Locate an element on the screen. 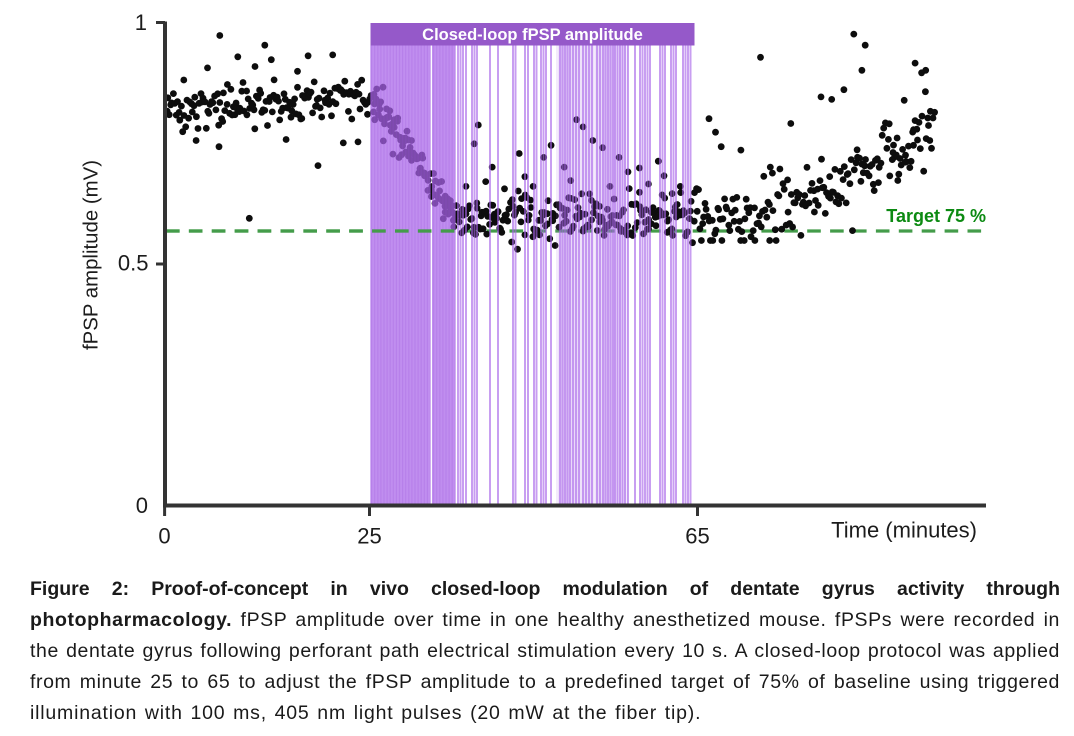 The width and height of the screenshot is (1074, 736). svg-text: Target 75 % is located at coordinates (936, 216).